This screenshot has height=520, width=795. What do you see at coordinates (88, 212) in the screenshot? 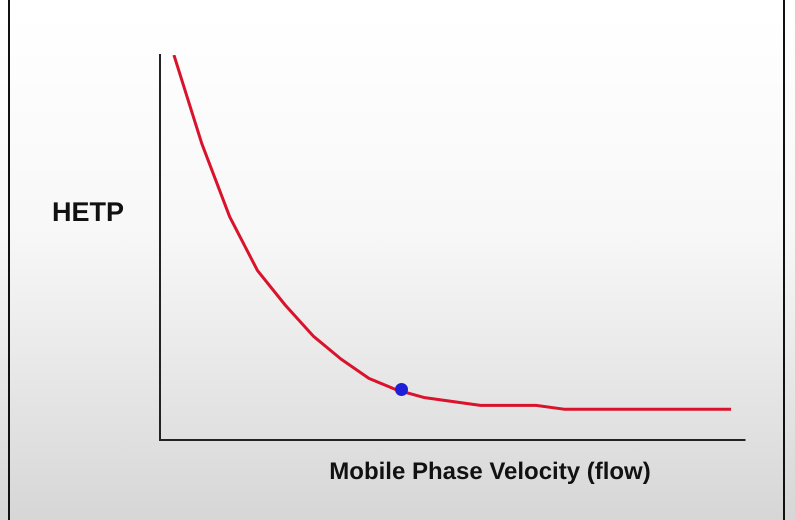
I see `y-axis-title: HETP` at bounding box center [88, 212].